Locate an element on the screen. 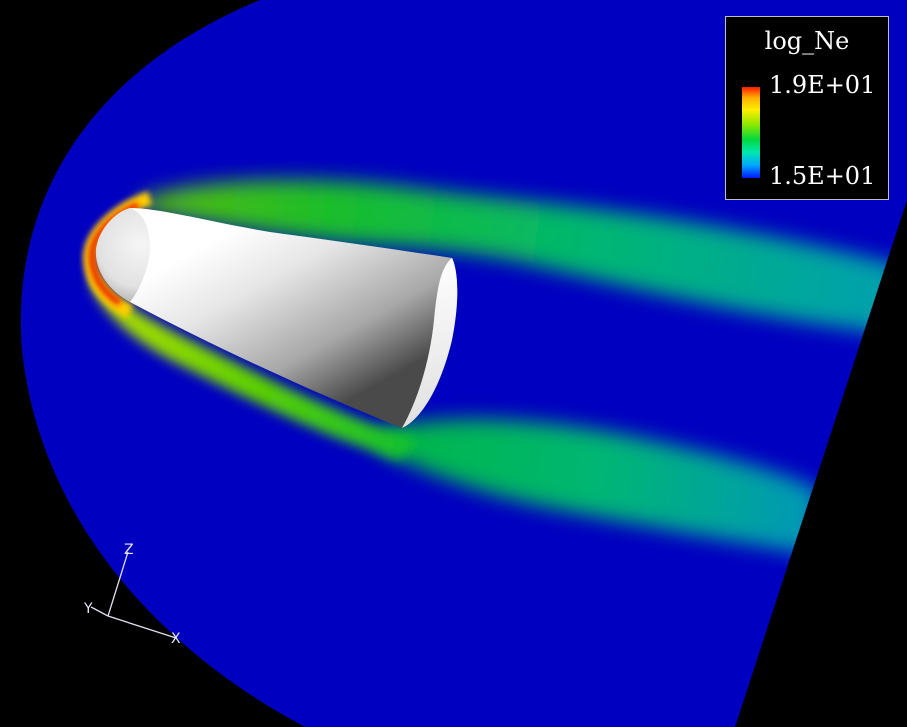  y-axis-line is located at coordinates (99, 611).